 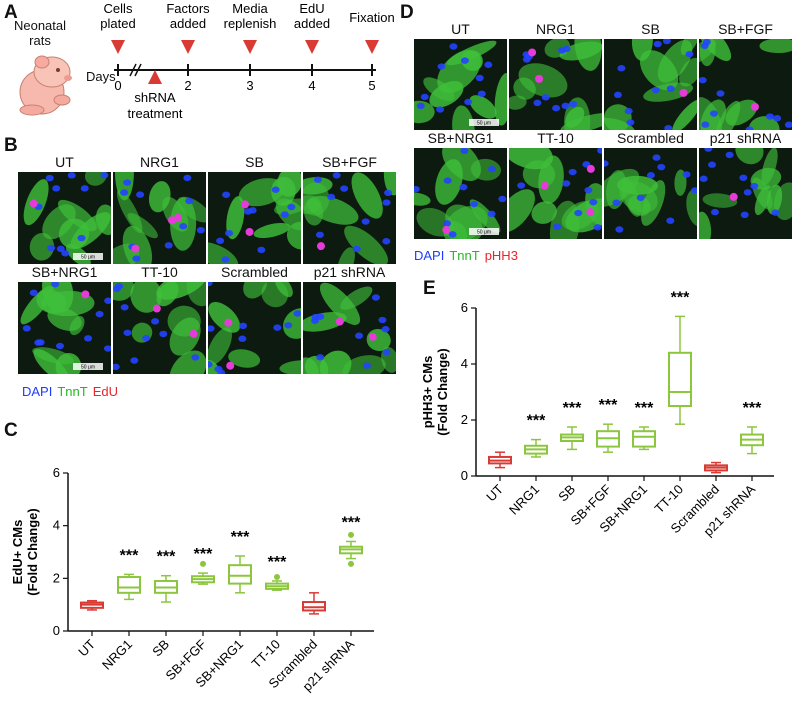 What do you see at coordinates (37, 391) in the screenshot?
I see `b-legend-dapi: DAPI` at bounding box center [37, 391].